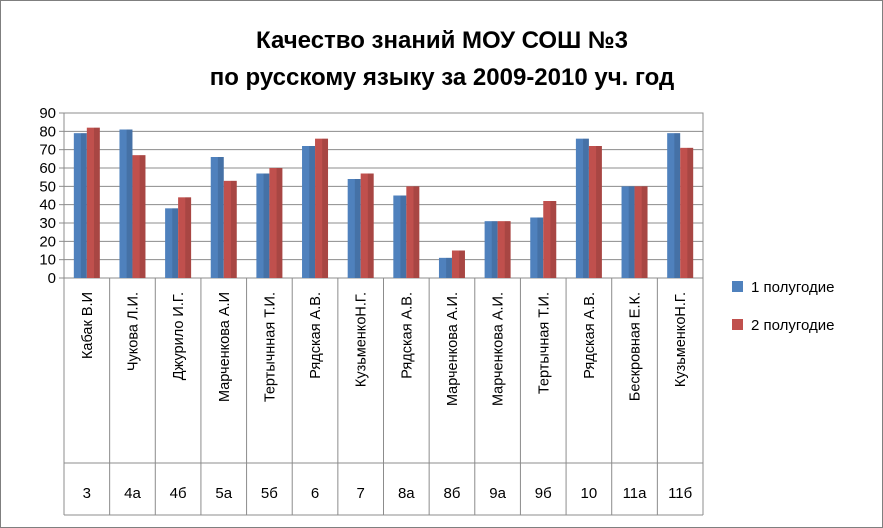  I want to click on class-label: 5б, so click(269, 493).